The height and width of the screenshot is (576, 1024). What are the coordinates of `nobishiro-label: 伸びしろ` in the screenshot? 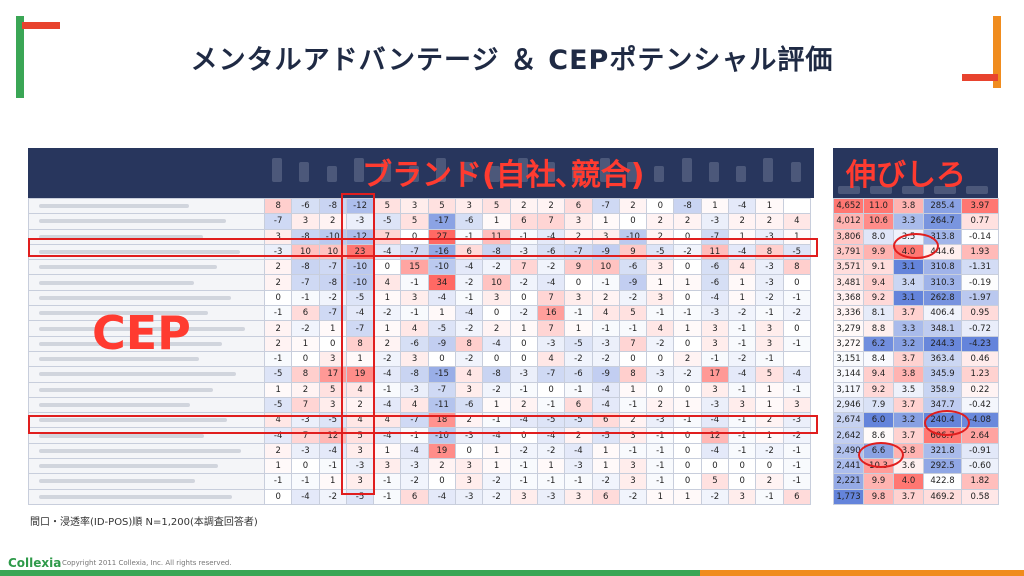 It's located at (906, 175).